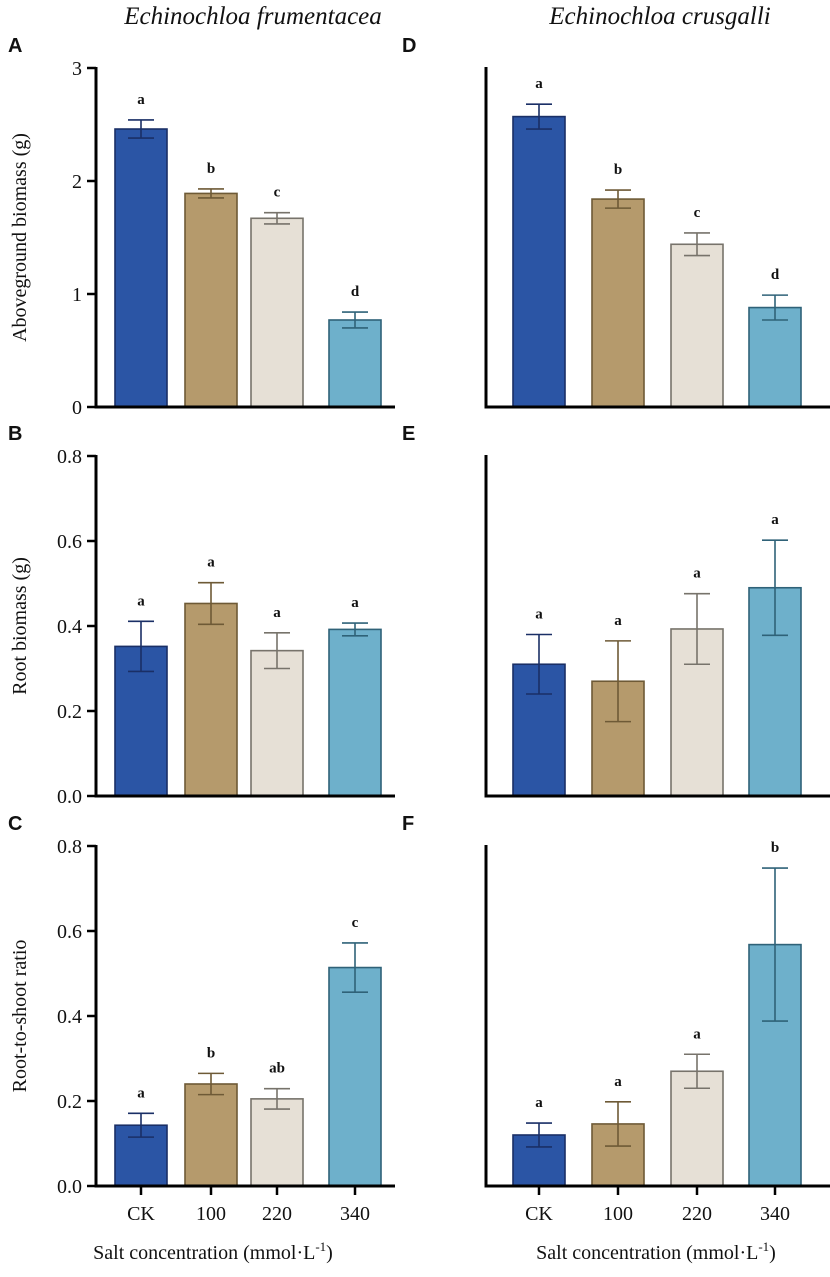 The width and height of the screenshot is (830, 1277). Describe the element at coordinates (277, 1069) in the screenshot. I see `significance-letter-C-220: ab` at that location.